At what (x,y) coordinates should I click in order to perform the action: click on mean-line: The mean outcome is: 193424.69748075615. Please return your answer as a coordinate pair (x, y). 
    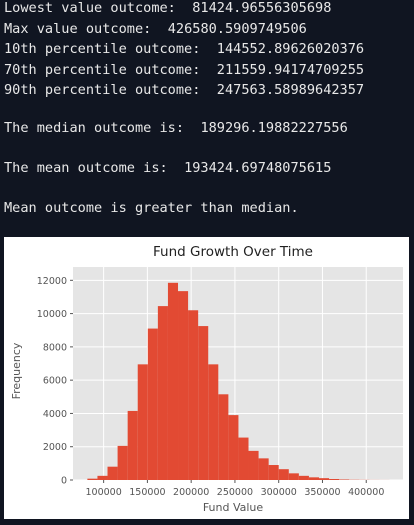
    Looking at the image, I should click on (167, 168).